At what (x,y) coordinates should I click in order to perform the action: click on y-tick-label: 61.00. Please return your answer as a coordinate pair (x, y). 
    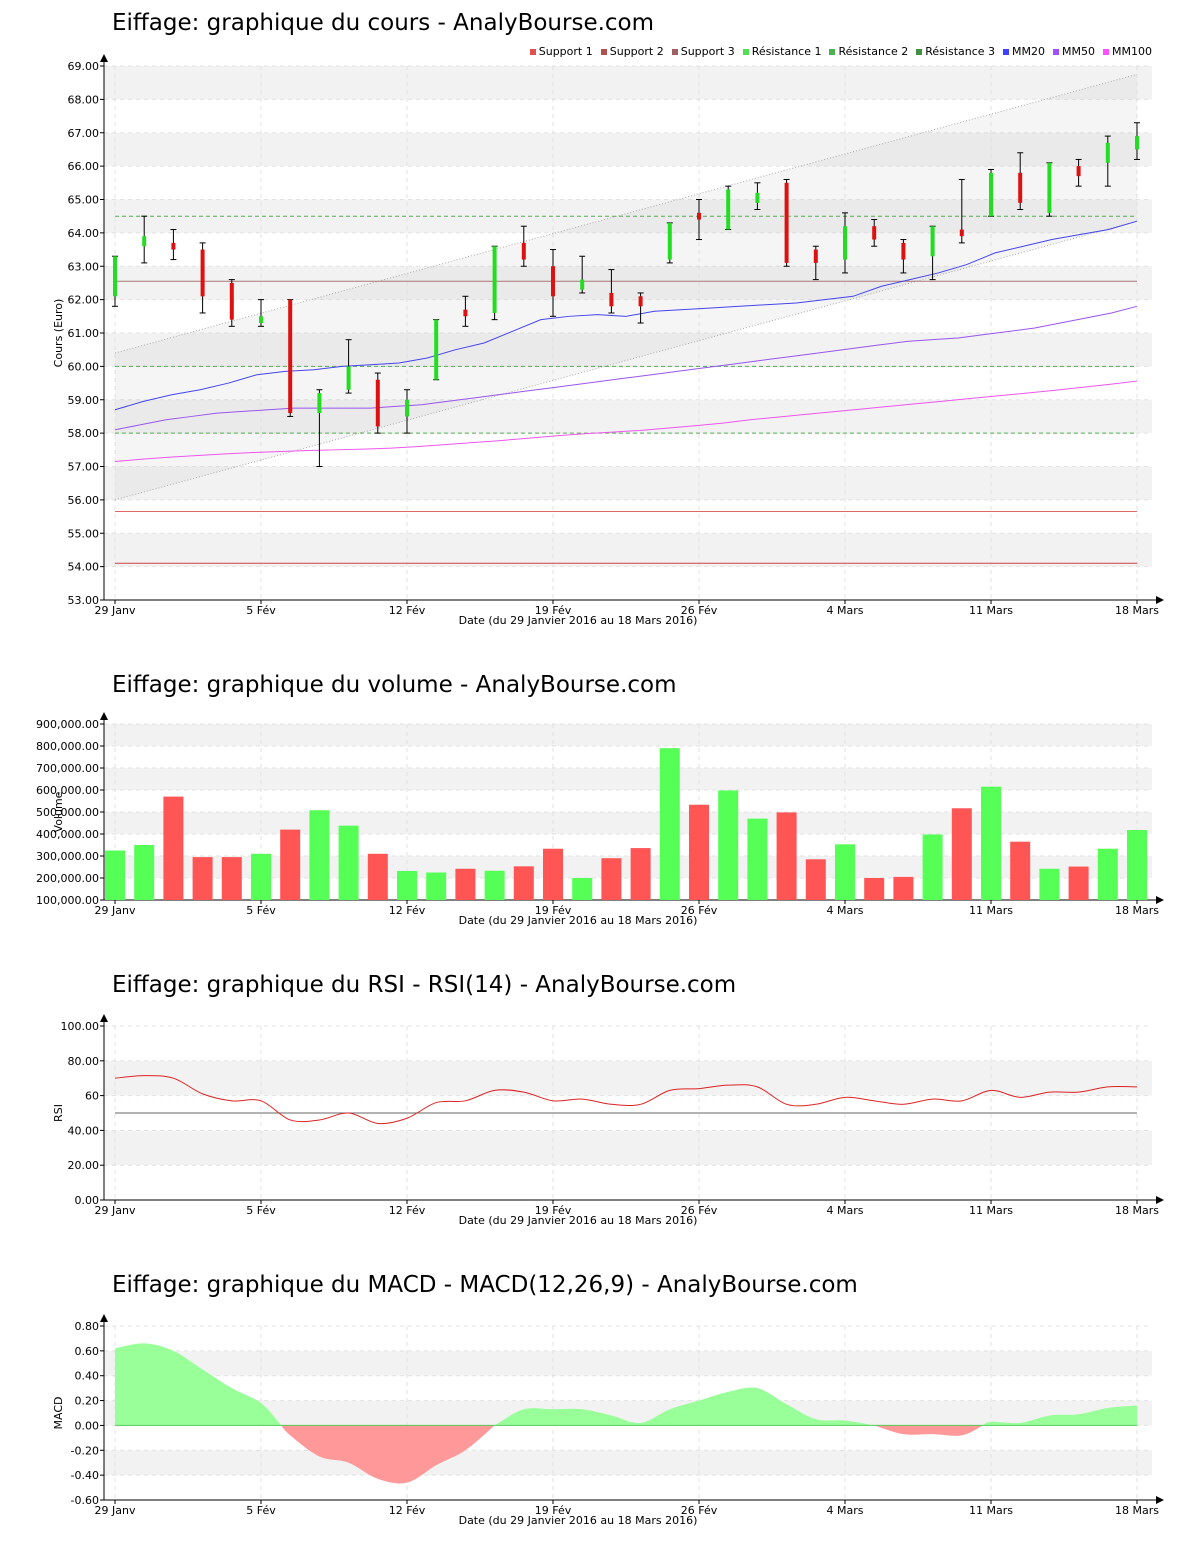
    Looking at the image, I should click on (84, 333).